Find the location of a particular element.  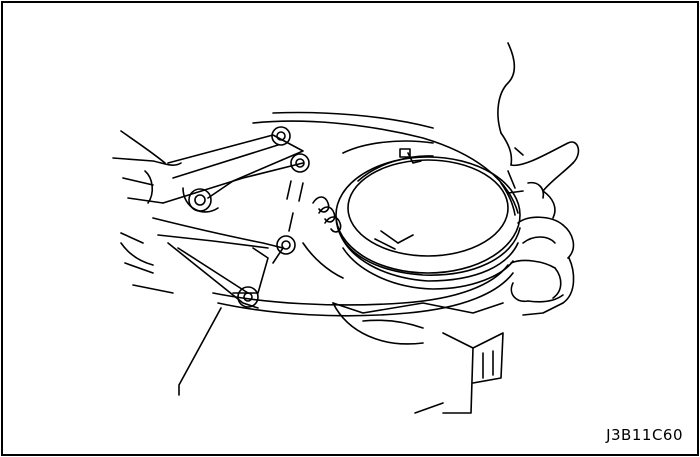

figure-code: J3B11C60 is located at coordinates (644, 435).